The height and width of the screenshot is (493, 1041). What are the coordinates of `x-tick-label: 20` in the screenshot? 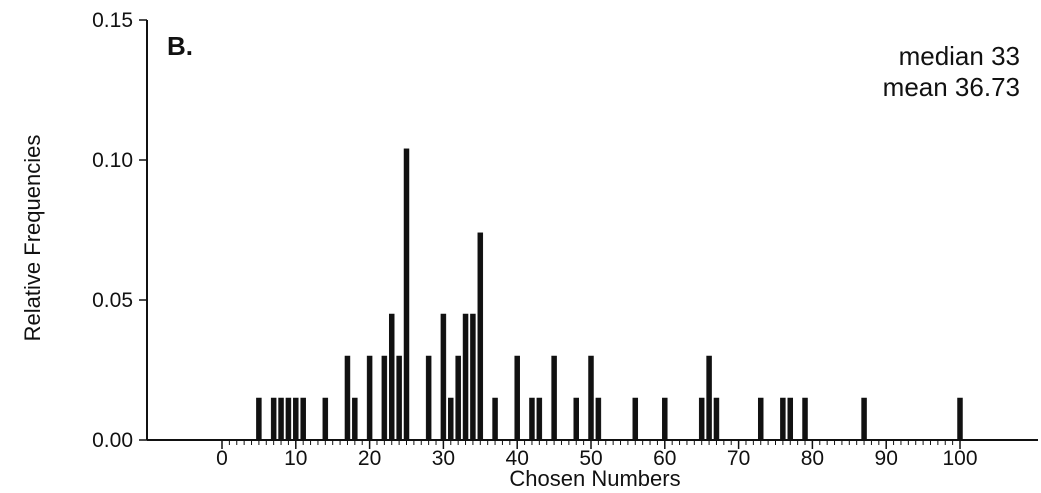 It's located at (369, 458).